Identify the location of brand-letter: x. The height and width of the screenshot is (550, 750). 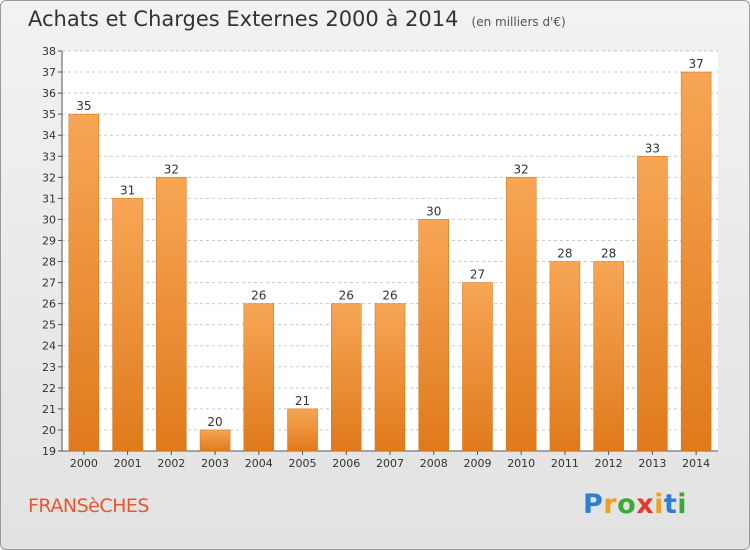
(645, 504).